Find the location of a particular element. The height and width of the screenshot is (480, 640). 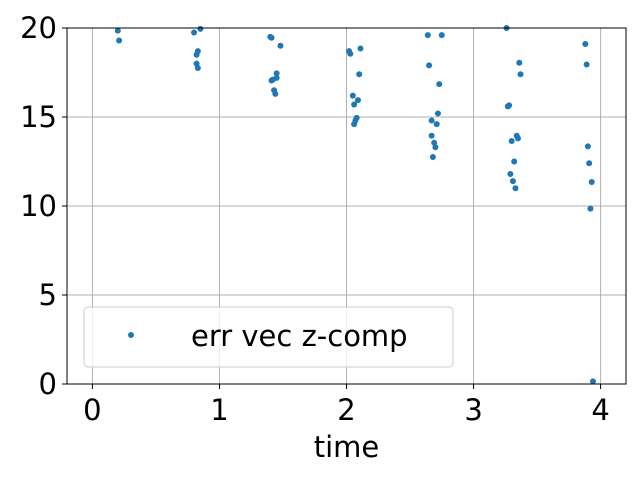

y-tick-labels: 0 5 10 15 20 is located at coordinates (38, 206).